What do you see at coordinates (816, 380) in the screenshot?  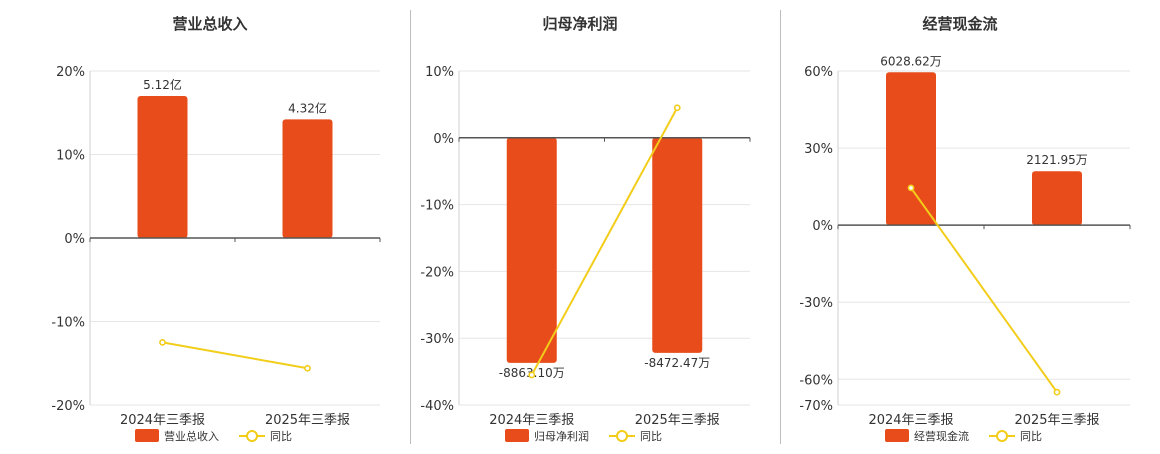 I see `y-tick-label: -60%` at bounding box center [816, 380].